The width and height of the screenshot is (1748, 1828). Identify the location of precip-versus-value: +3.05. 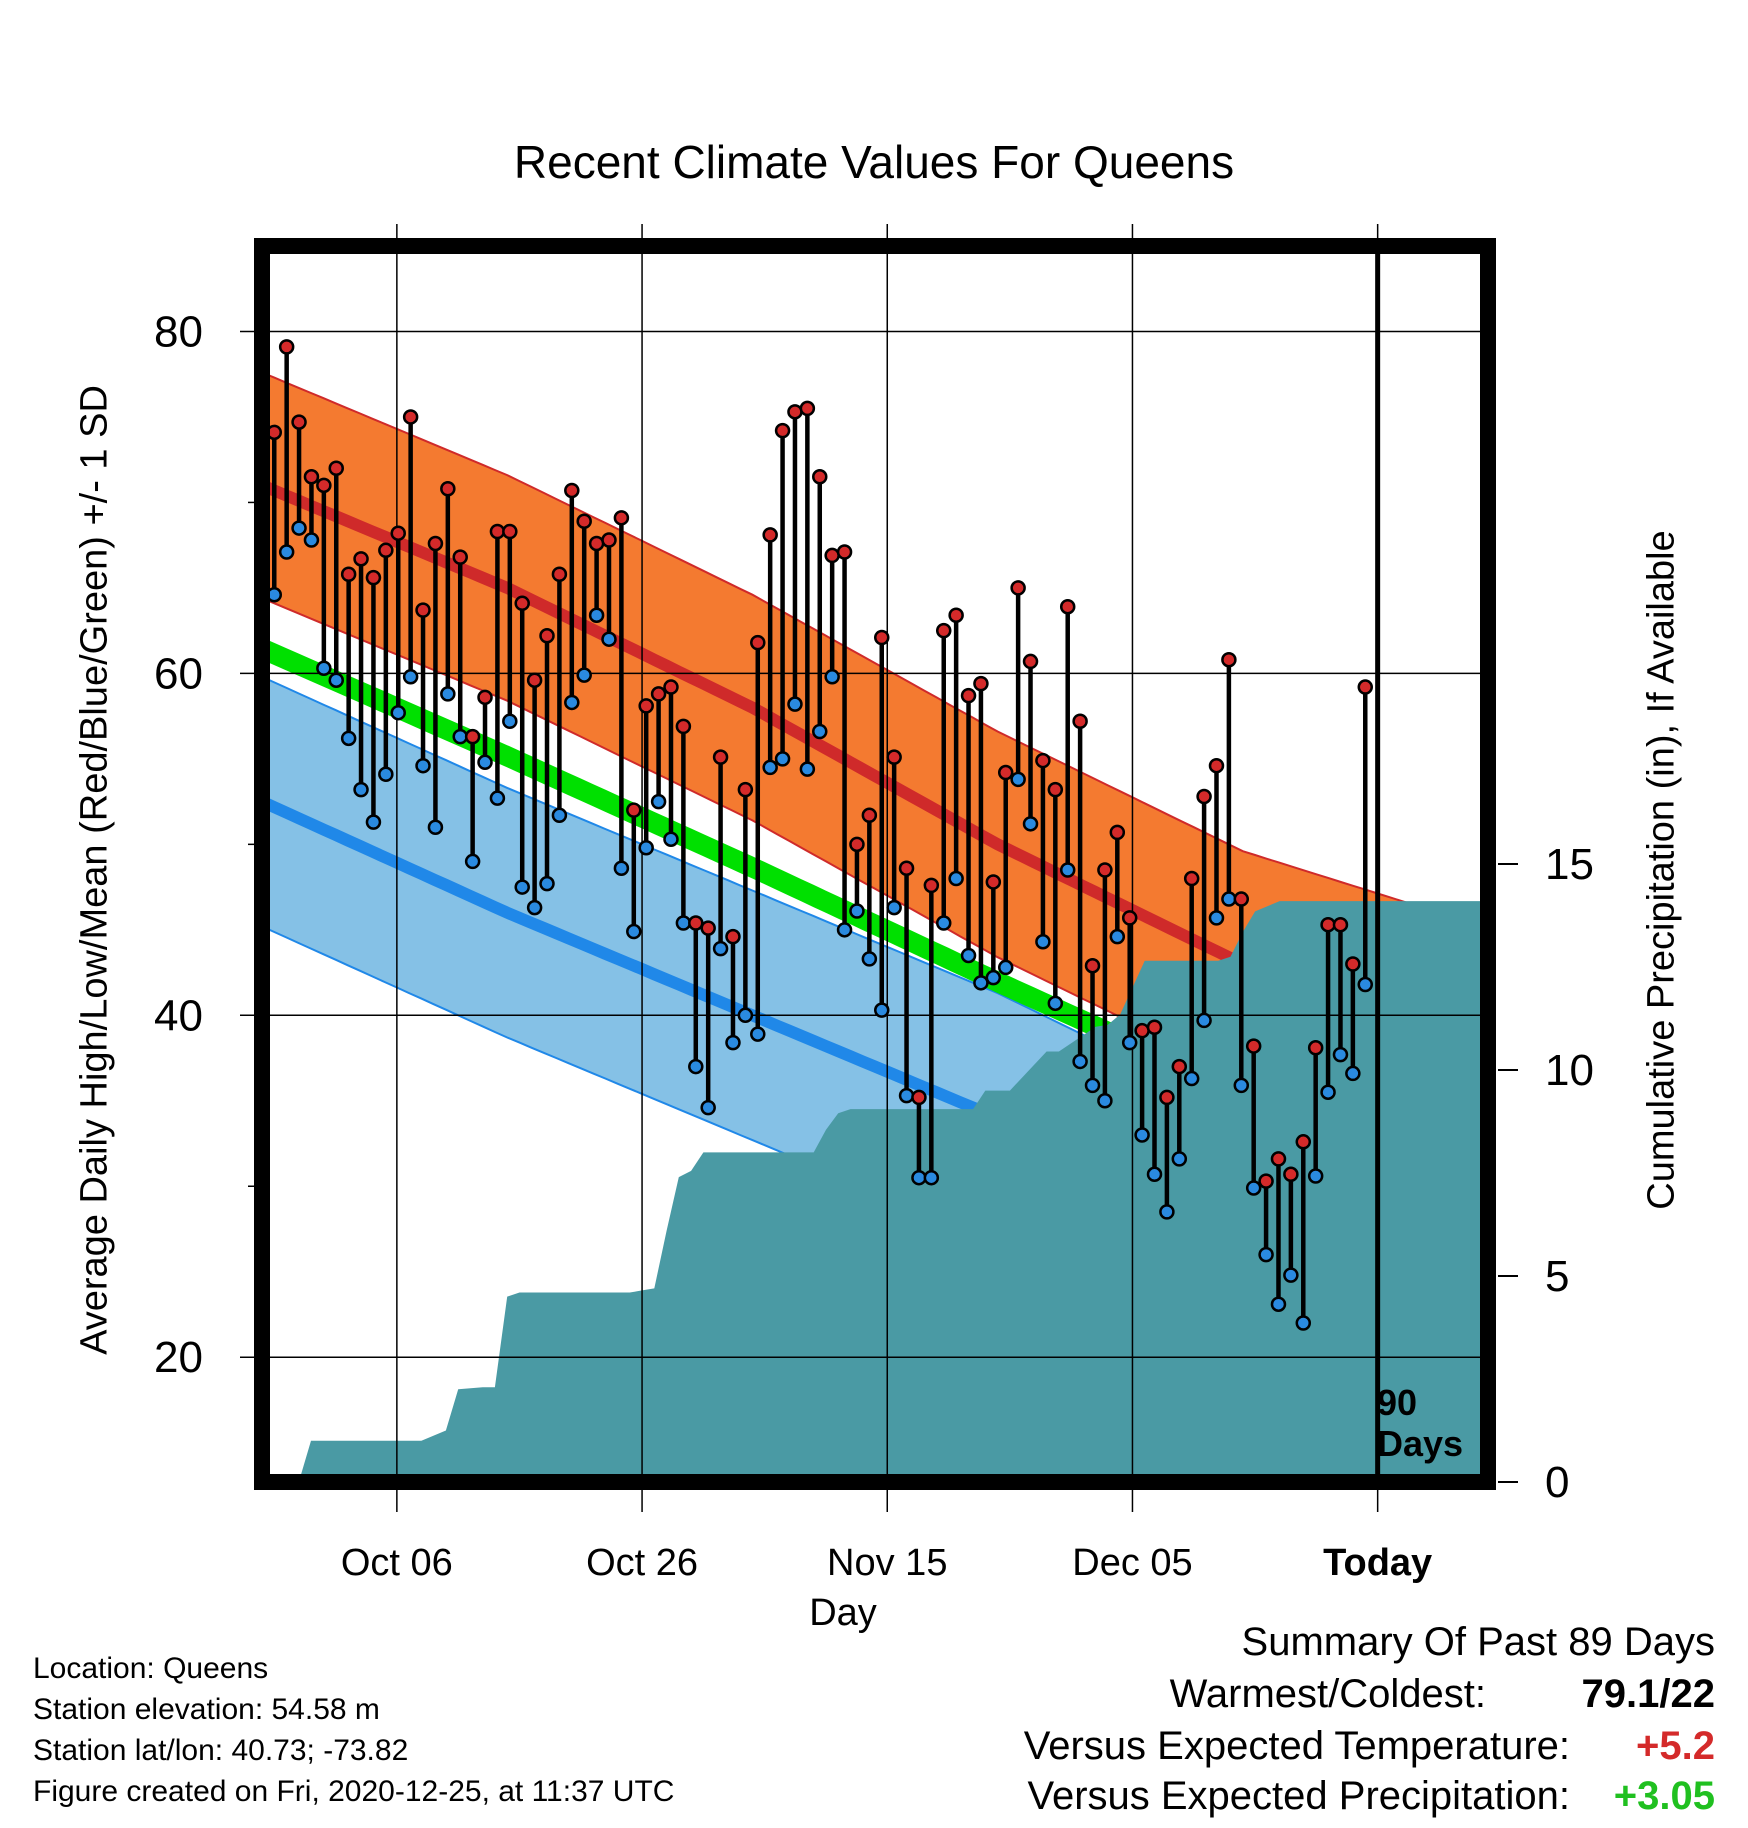
(1664, 1796).